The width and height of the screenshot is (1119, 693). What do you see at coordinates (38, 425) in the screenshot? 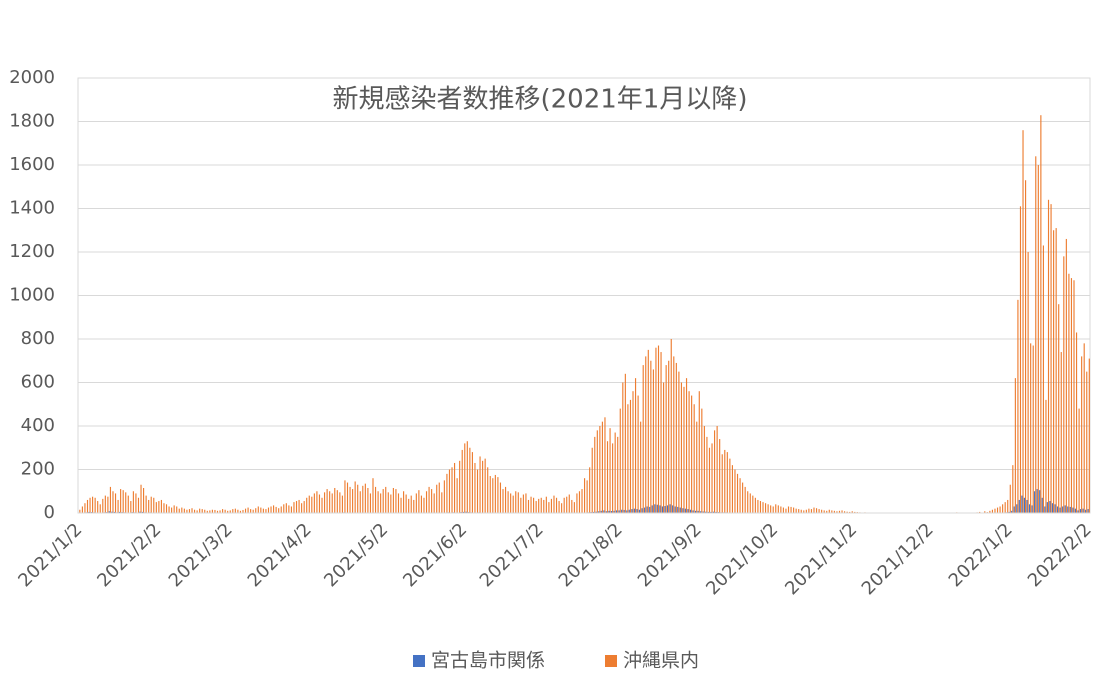
I see `y-tick-label: 400` at bounding box center [38, 425].